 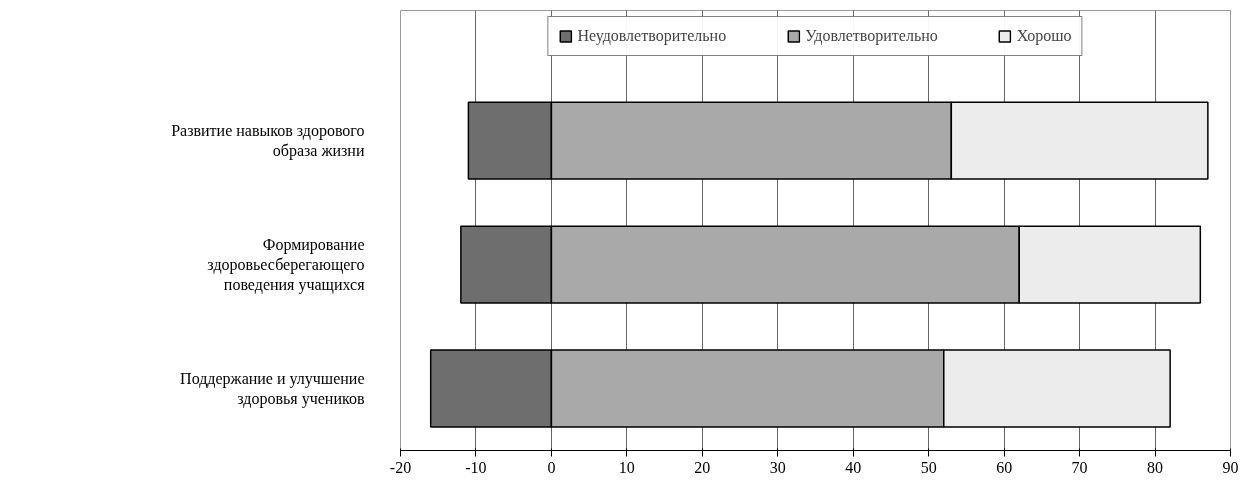 What do you see at coordinates (1079, 467) in the screenshot?
I see `x-tick-label: 70` at bounding box center [1079, 467].